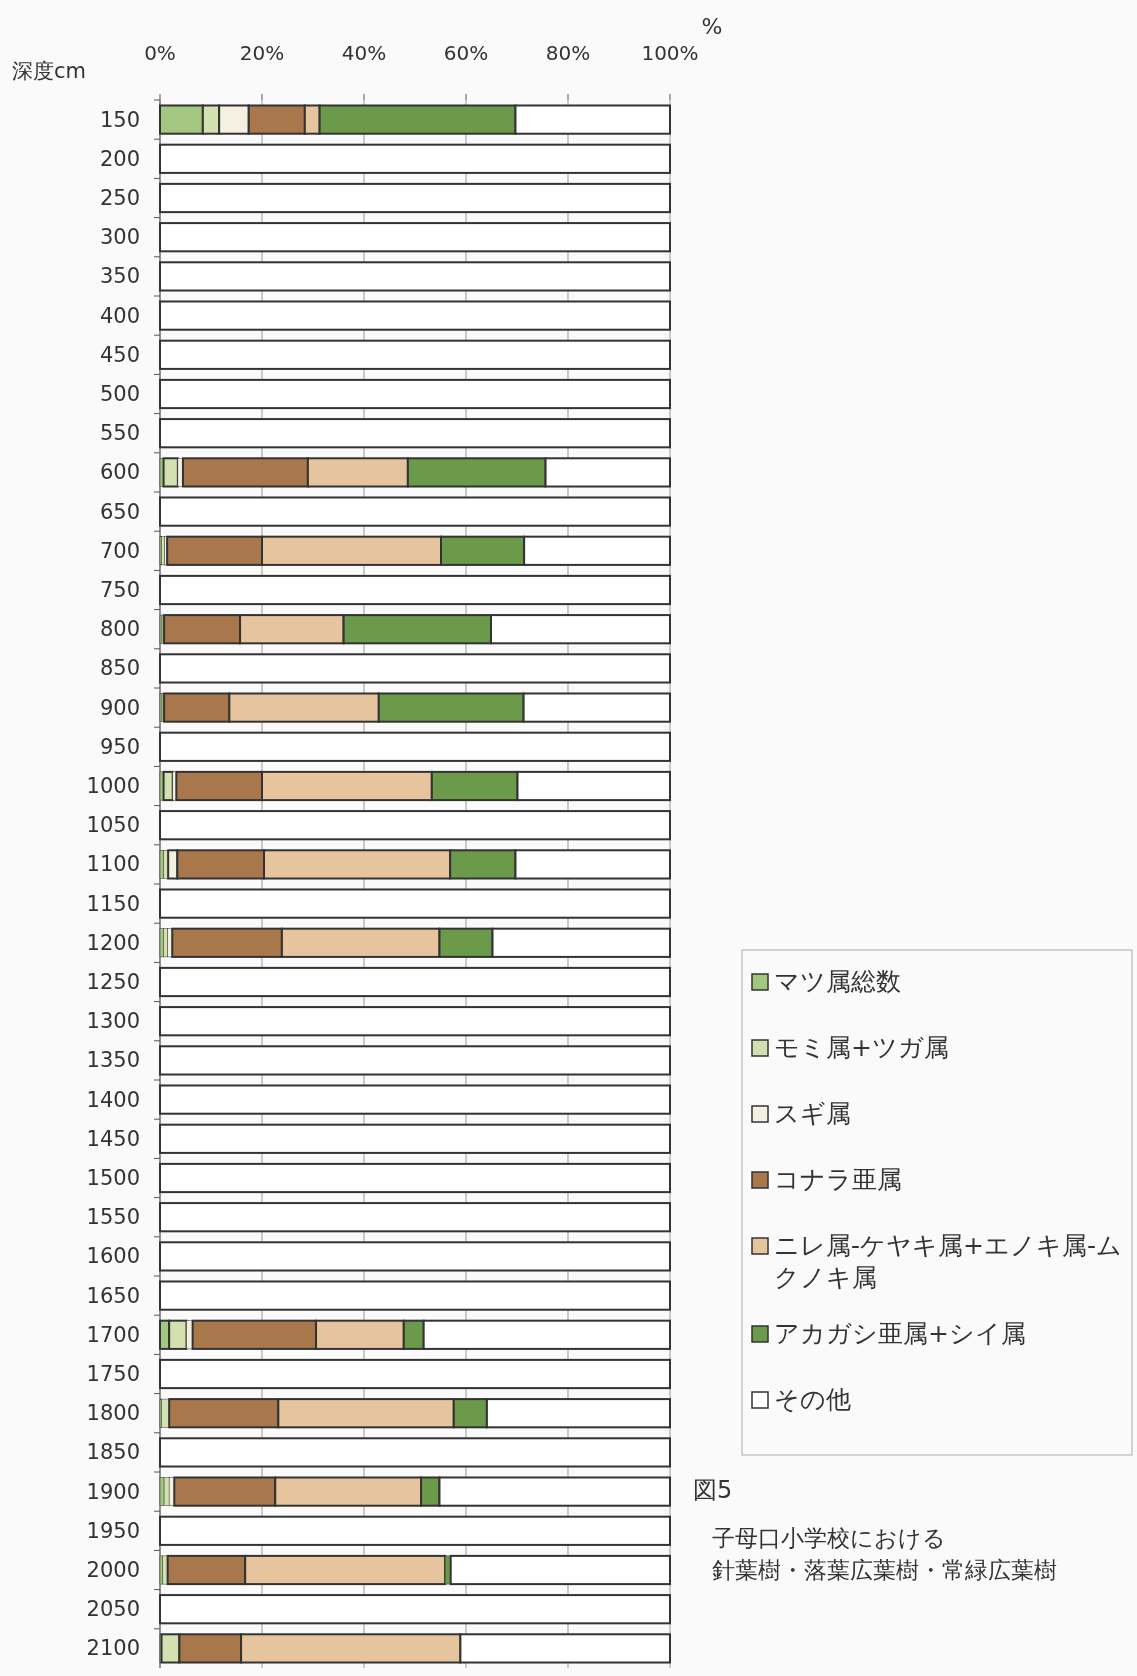  Describe the element at coordinates (113, 786) in the screenshot. I see `y-tick-label: 1000` at that location.